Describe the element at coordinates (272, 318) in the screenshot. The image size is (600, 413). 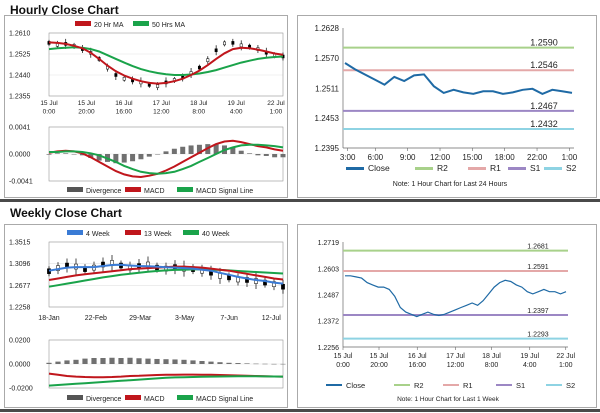
I see `x-tick-label: 12-Jul` at that location.